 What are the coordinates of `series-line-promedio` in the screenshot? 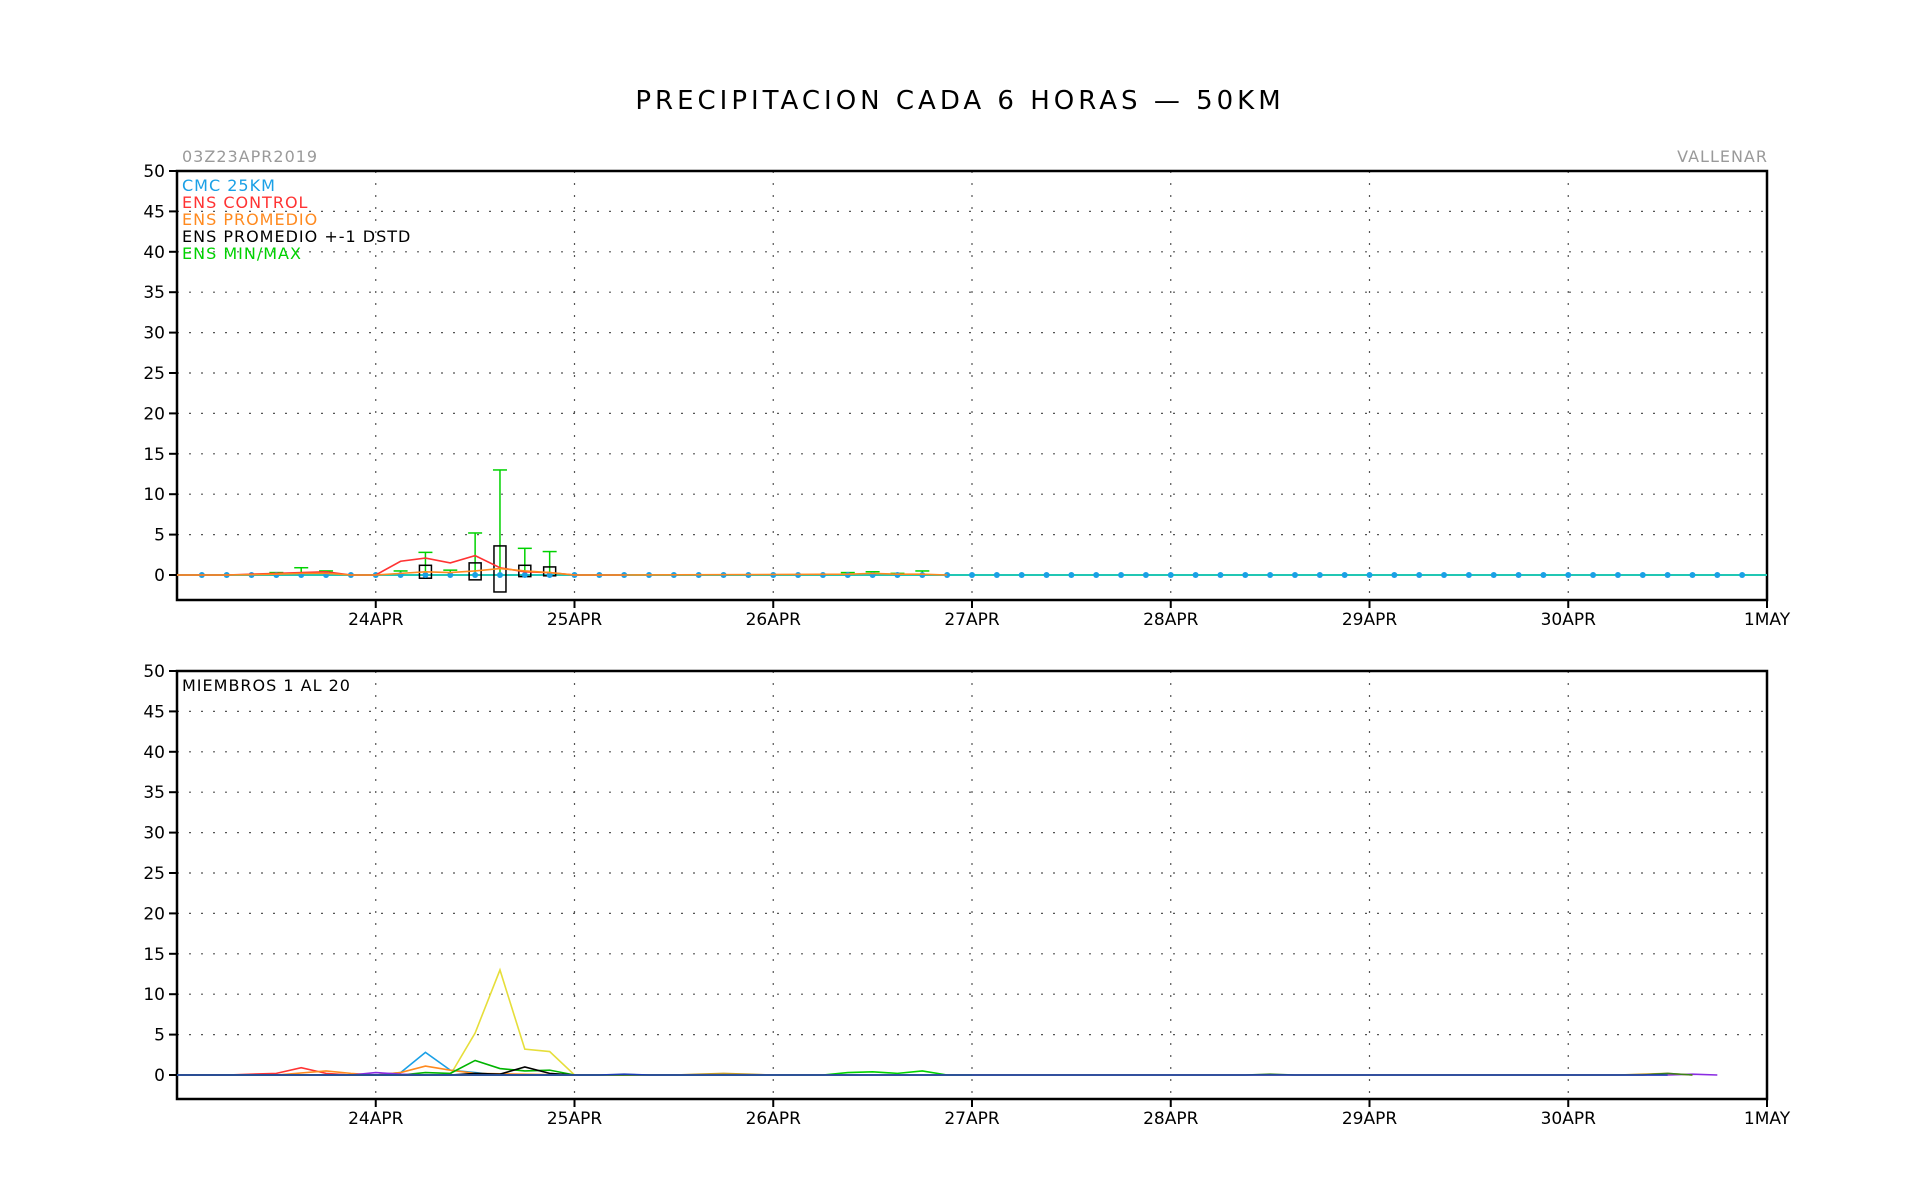 It's located at (562, 571).